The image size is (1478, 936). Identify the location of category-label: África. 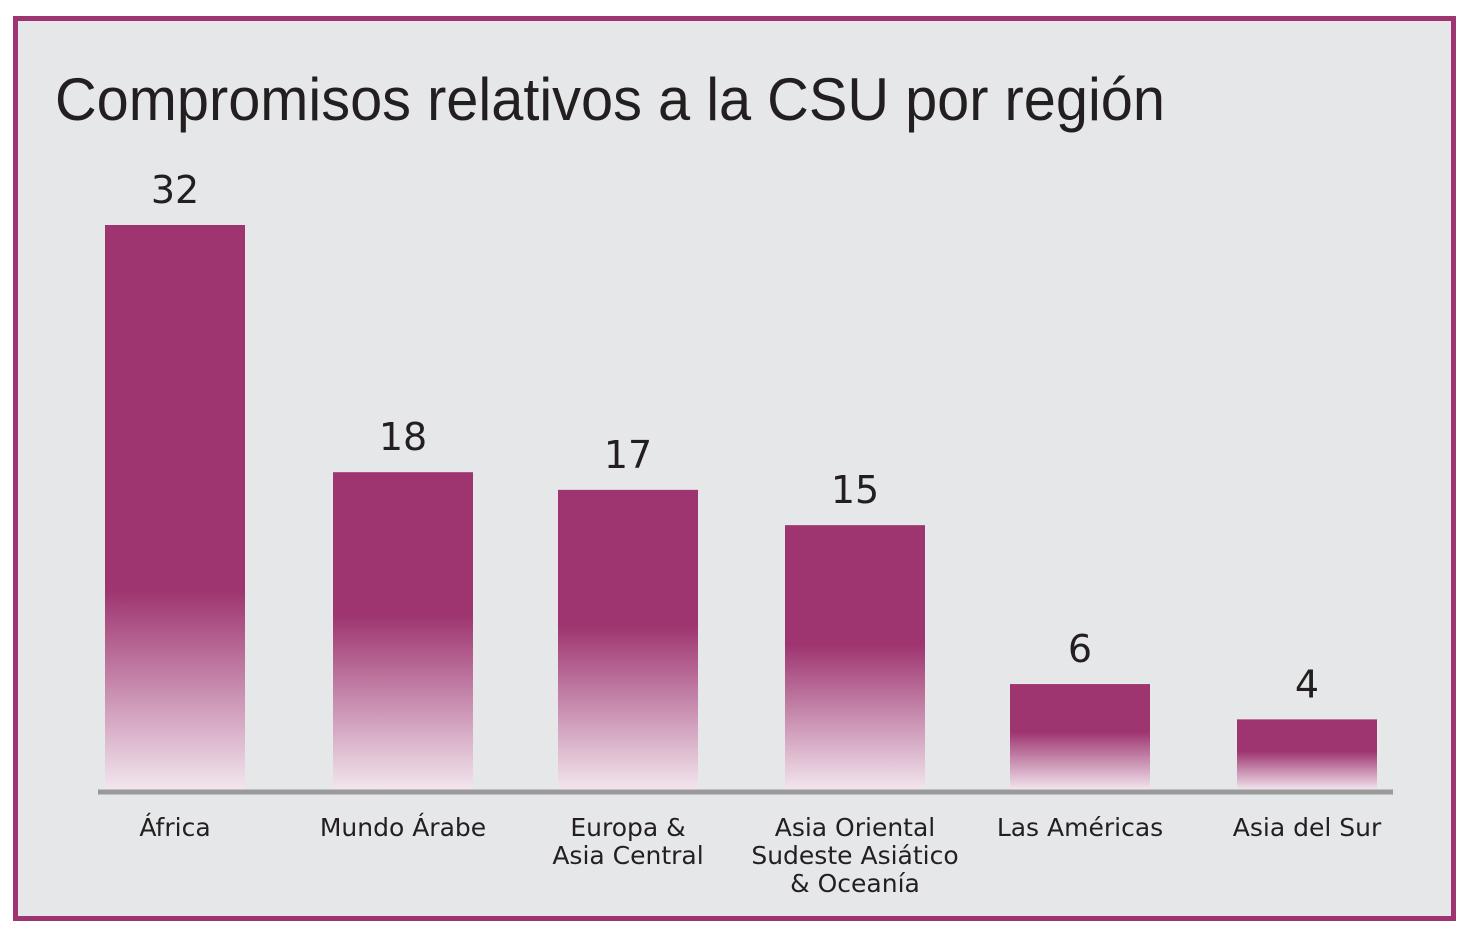
(174, 827).